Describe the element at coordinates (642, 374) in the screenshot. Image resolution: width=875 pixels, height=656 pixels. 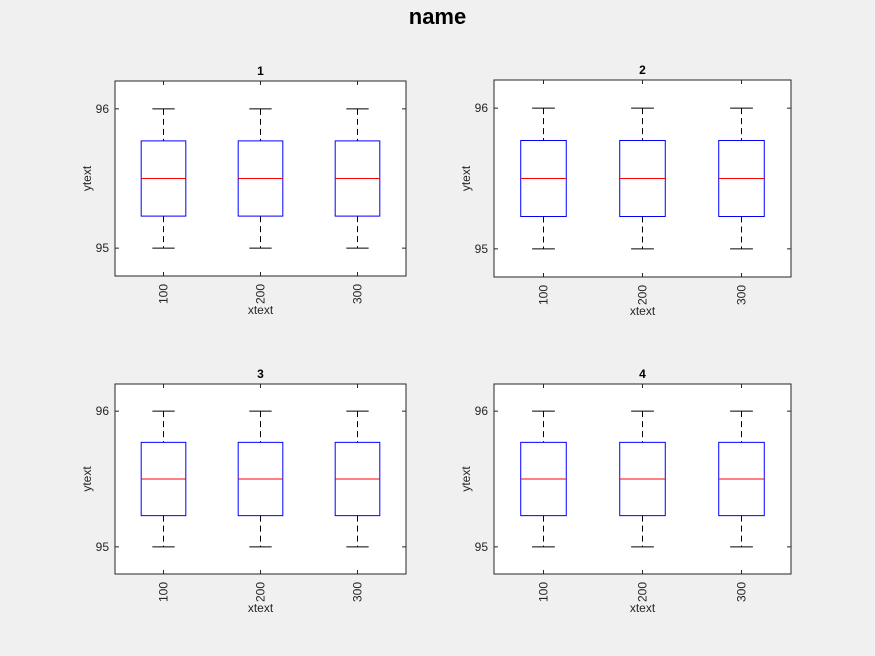
I see `subplot-title: 4` at that location.